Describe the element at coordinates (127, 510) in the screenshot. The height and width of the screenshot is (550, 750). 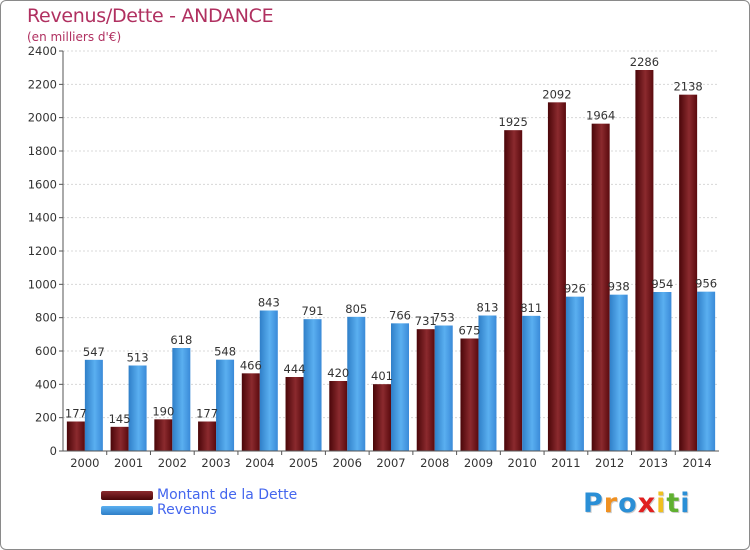
I see `legend-swatch-revenus` at that location.